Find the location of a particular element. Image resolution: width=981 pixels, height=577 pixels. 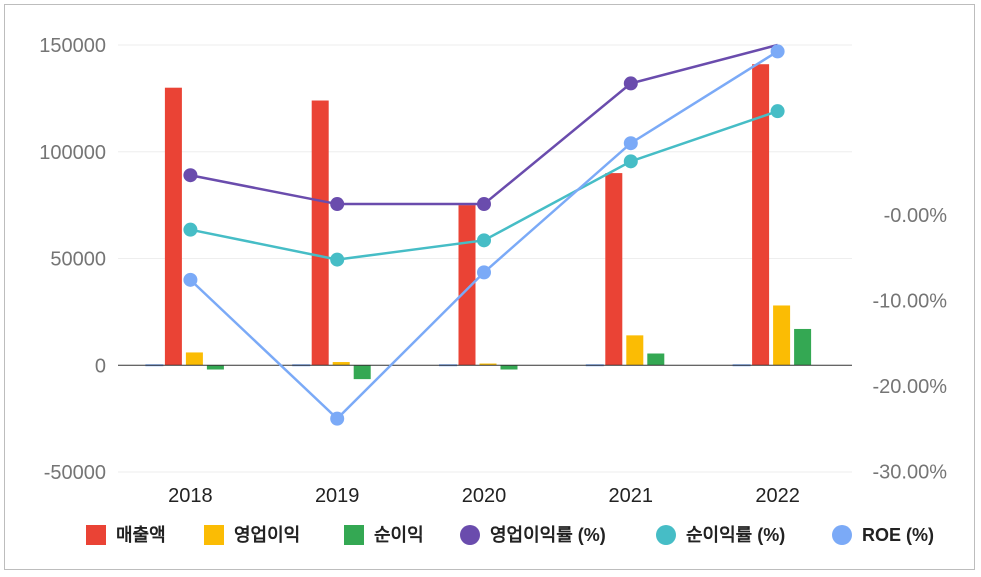

legend: 매출액 영업이익 순이익 영업이익률 (%) 순이익률 (%) ROE (%) is located at coordinates (510, 535).